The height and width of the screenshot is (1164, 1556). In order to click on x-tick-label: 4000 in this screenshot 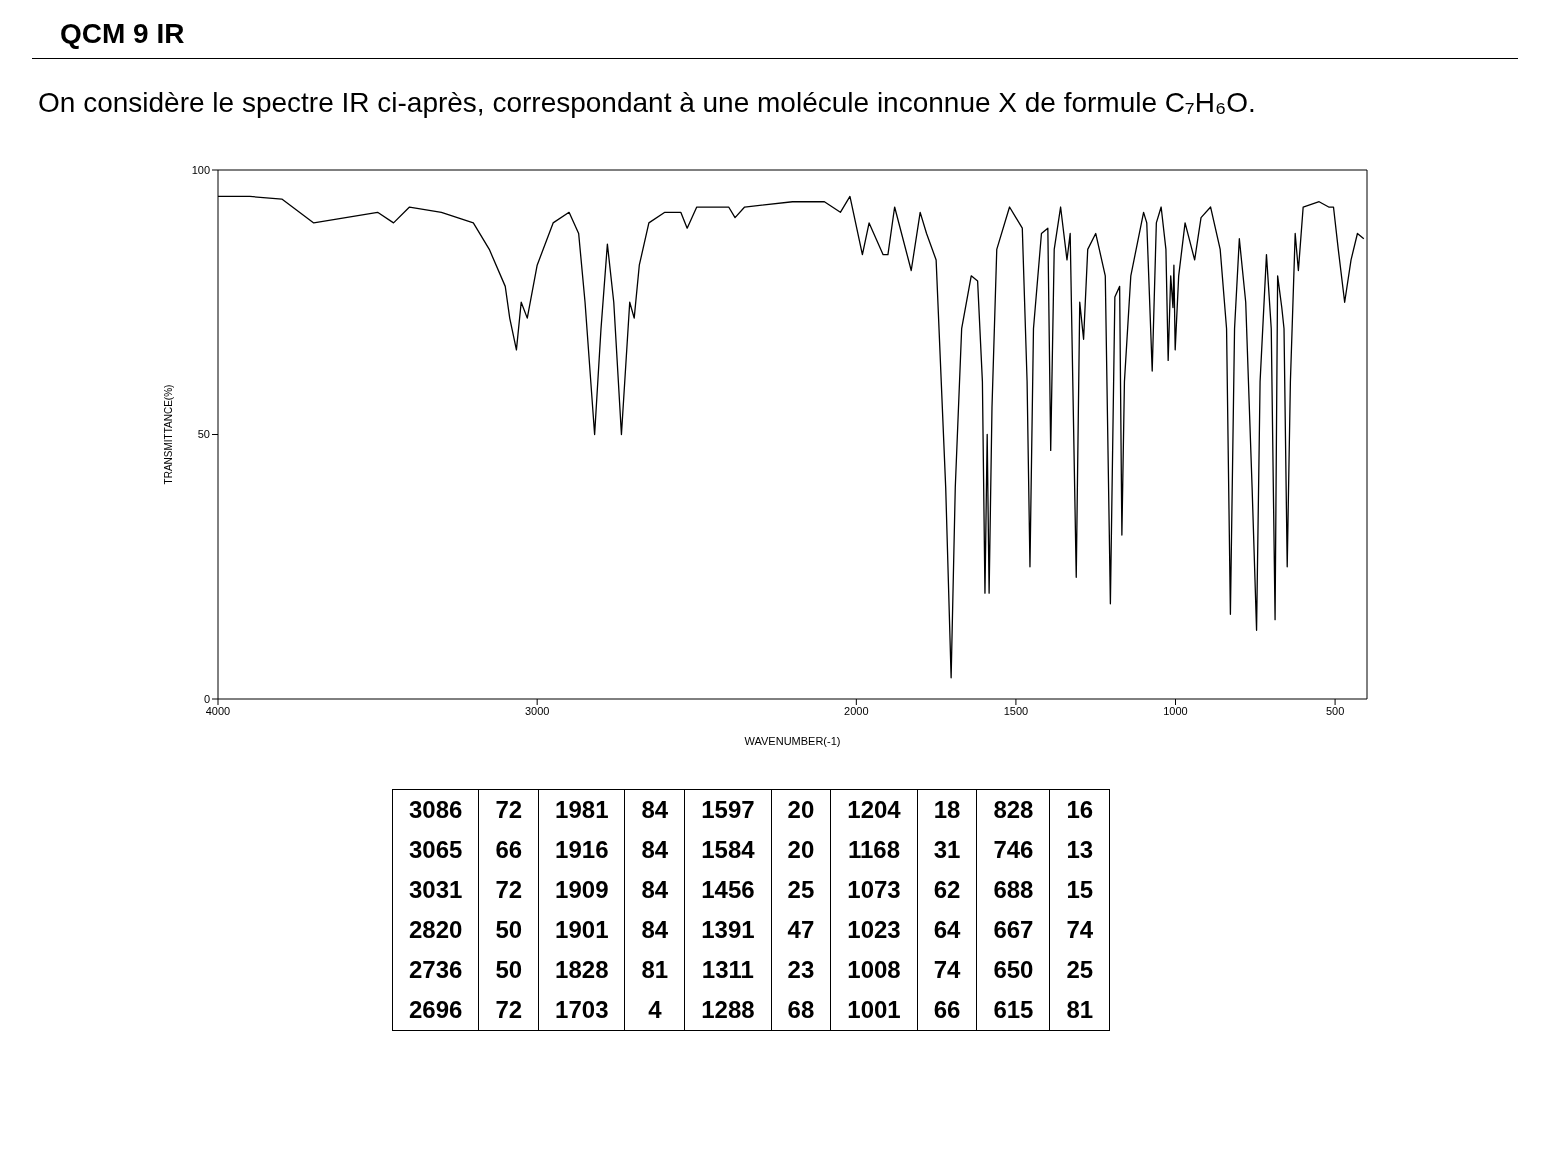, I will do `click(218, 710)`.